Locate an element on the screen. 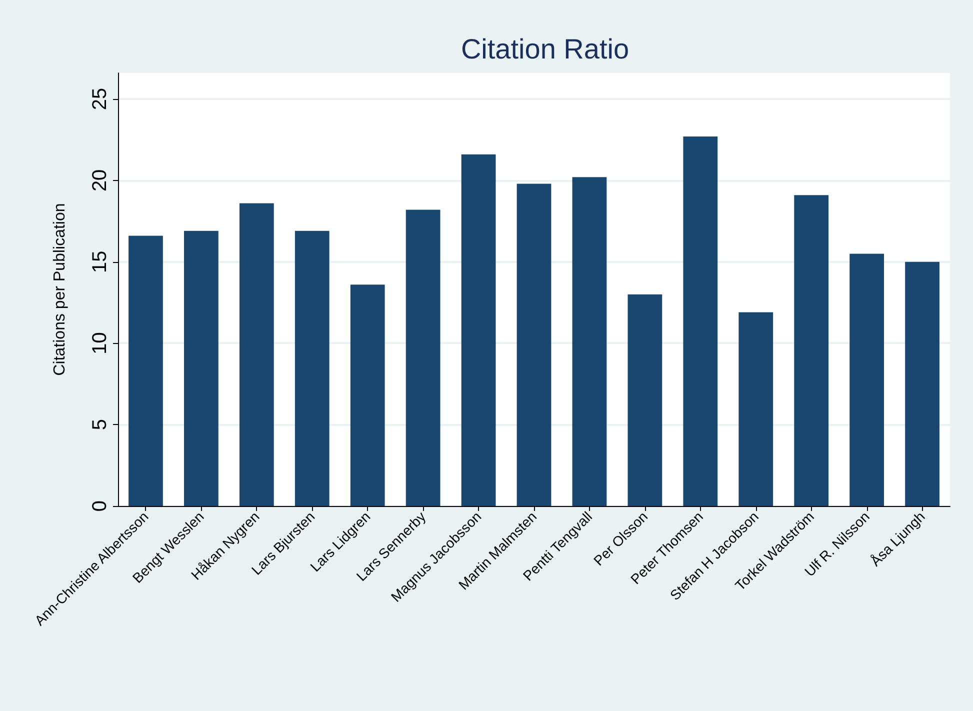 The height and width of the screenshot is (711, 973). y-axis-title: Citations per Publication is located at coordinates (60, 289).